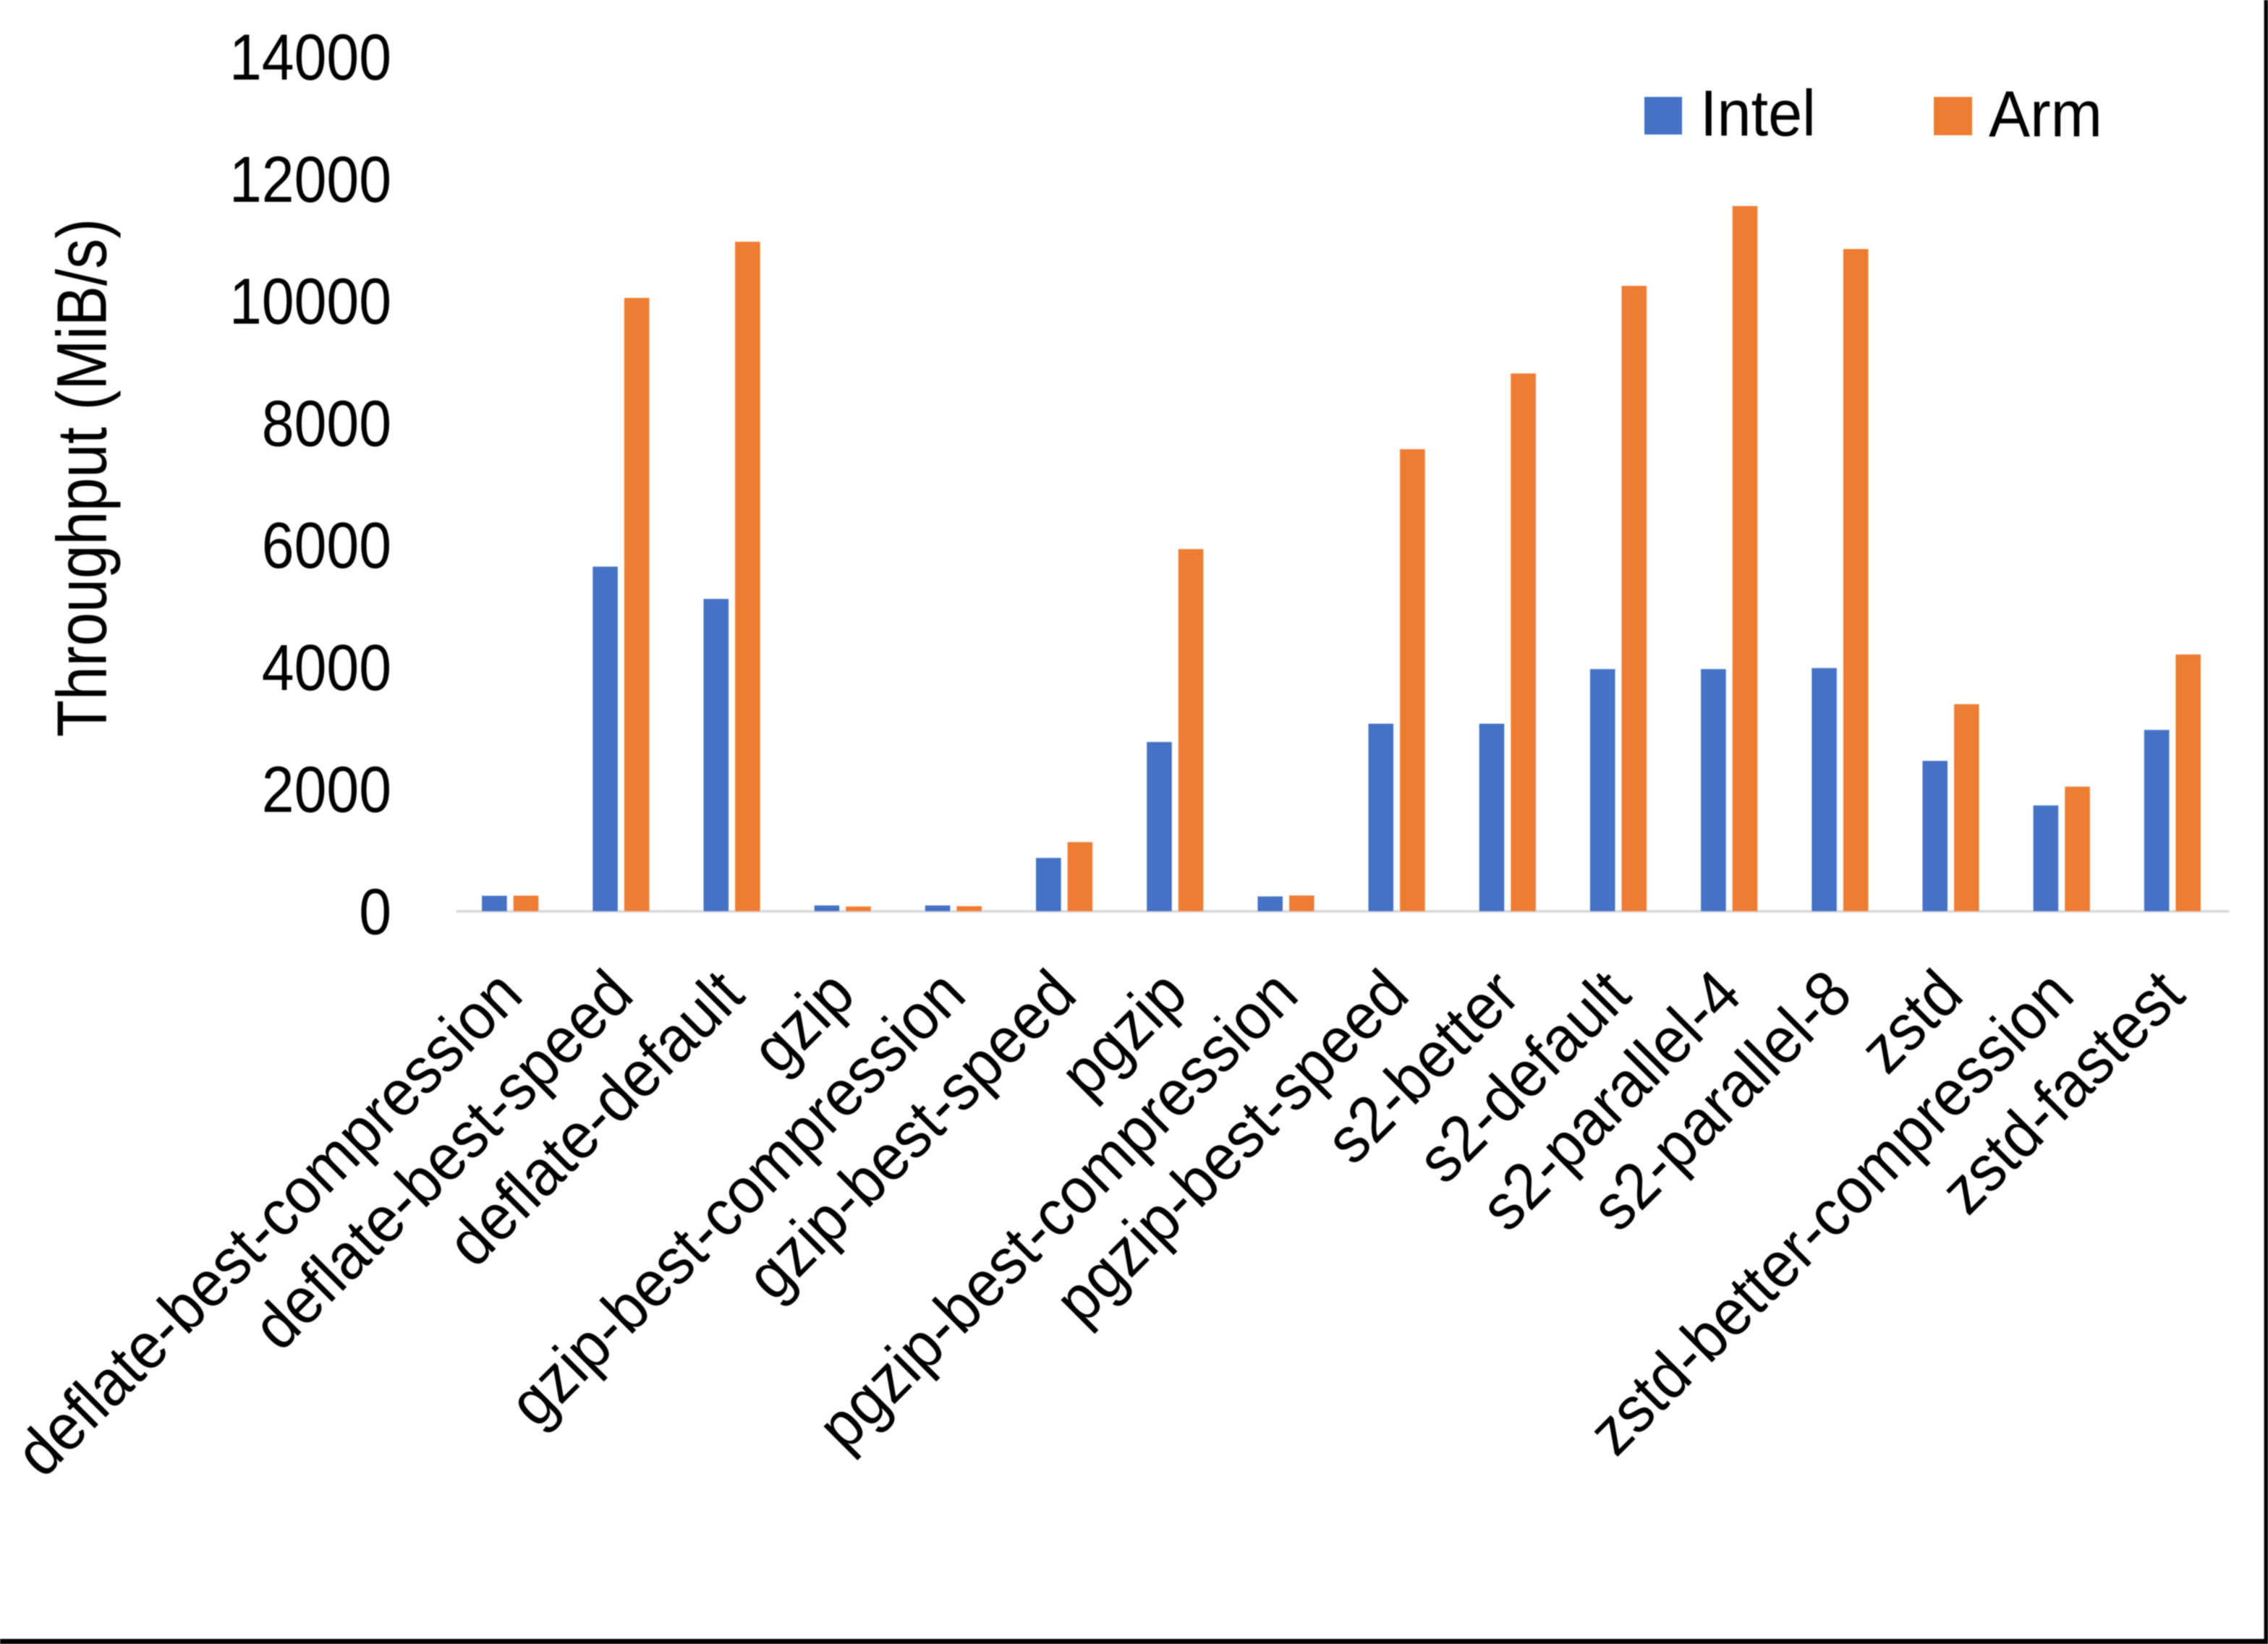 The image size is (2268, 1644). Describe the element at coordinates (310, 180) in the screenshot. I see `svg-text: 12000` at that location.